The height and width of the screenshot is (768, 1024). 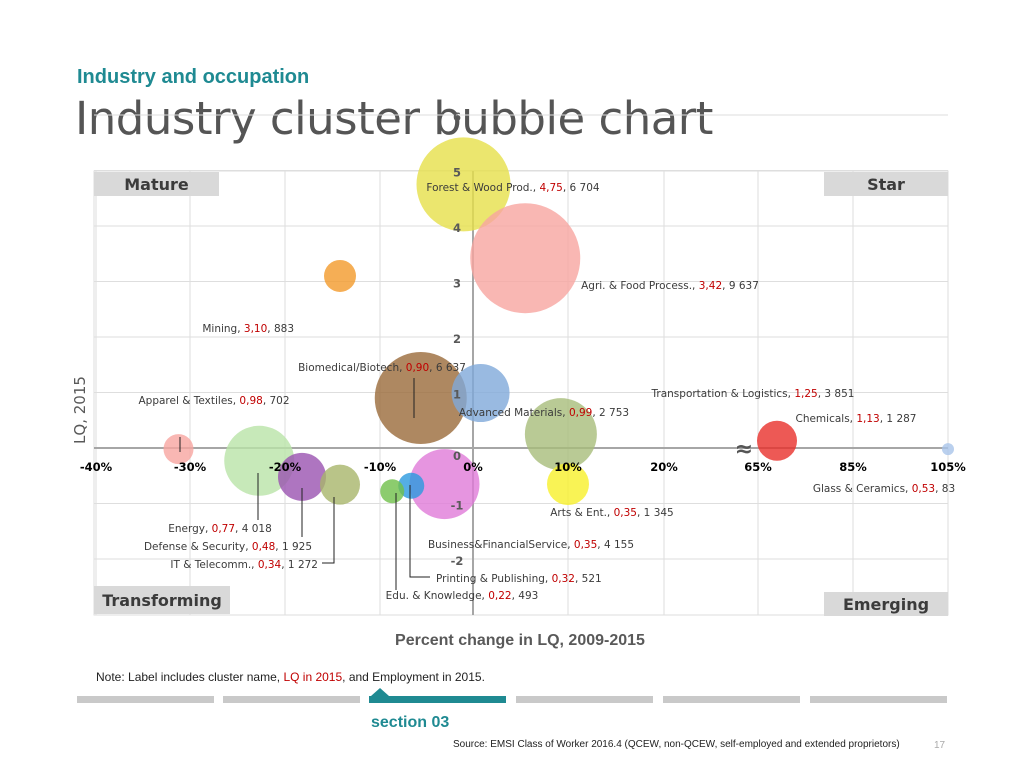 What do you see at coordinates (744, 449) in the screenshot?
I see `axis-break-icon: ≈` at bounding box center [744, 449].